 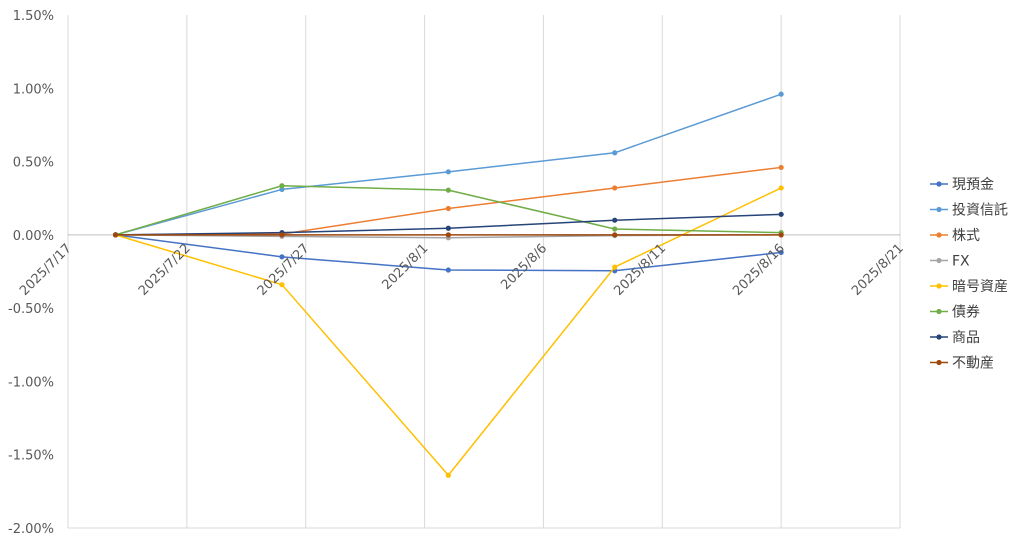 I want to click on legend-item: 商品, so click(x=955, y=338).